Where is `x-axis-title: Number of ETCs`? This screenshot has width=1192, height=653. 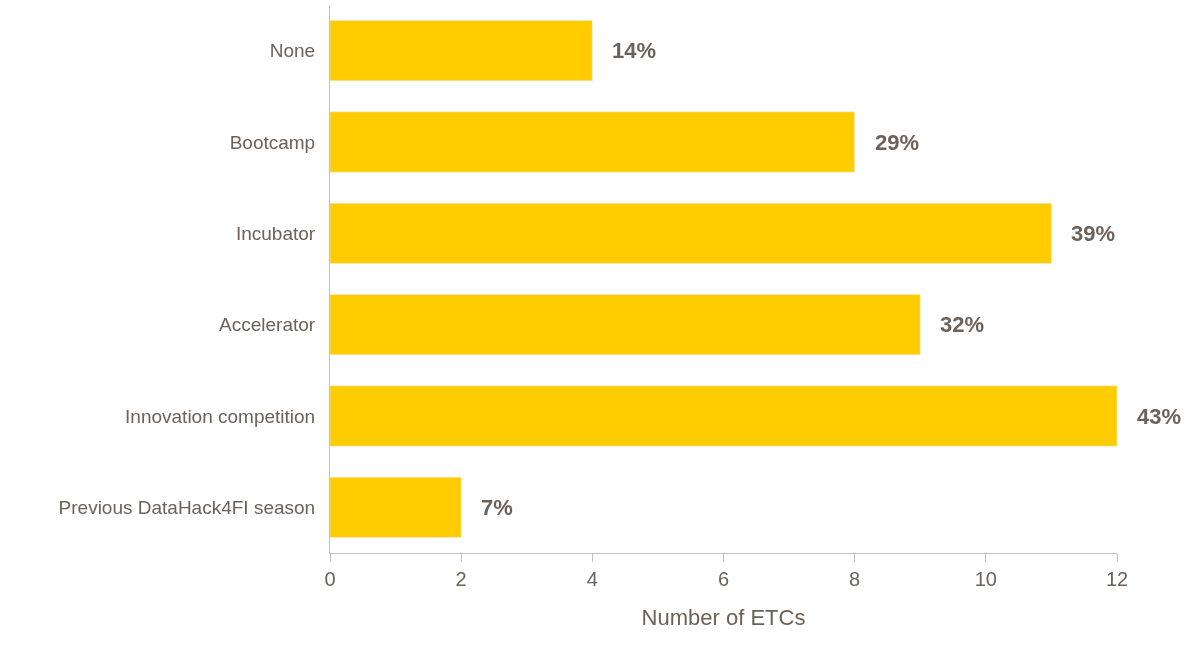
x-axis-title: Number of ETCs is located at coordinates (723, 617).